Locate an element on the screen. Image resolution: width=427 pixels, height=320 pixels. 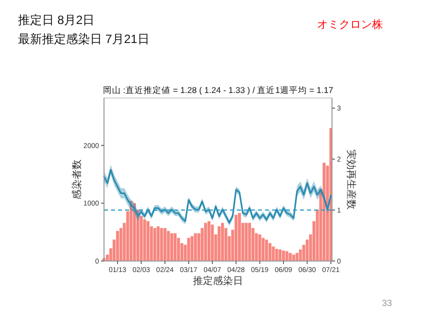
chart-title: 岡山 :直近推定値 = 1.28 ( 1.24 - 1.33 ) / 直近1週平均 = 1.17 is located at coordinates (218, 90).